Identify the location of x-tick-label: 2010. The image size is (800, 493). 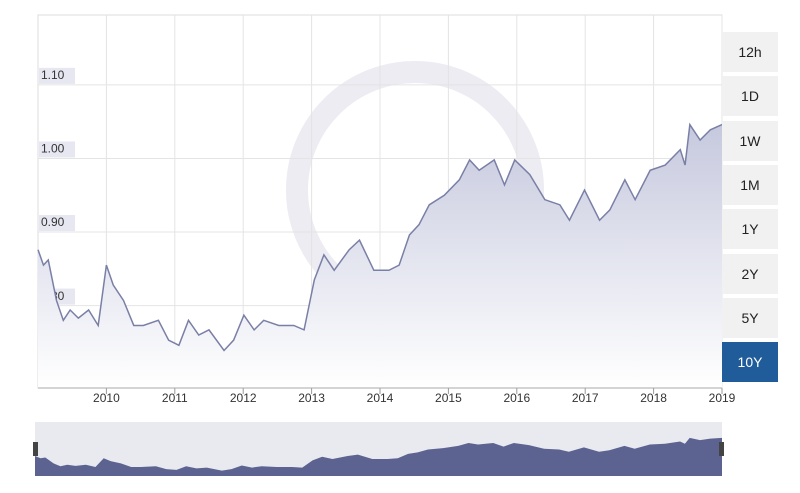
(106, 398).